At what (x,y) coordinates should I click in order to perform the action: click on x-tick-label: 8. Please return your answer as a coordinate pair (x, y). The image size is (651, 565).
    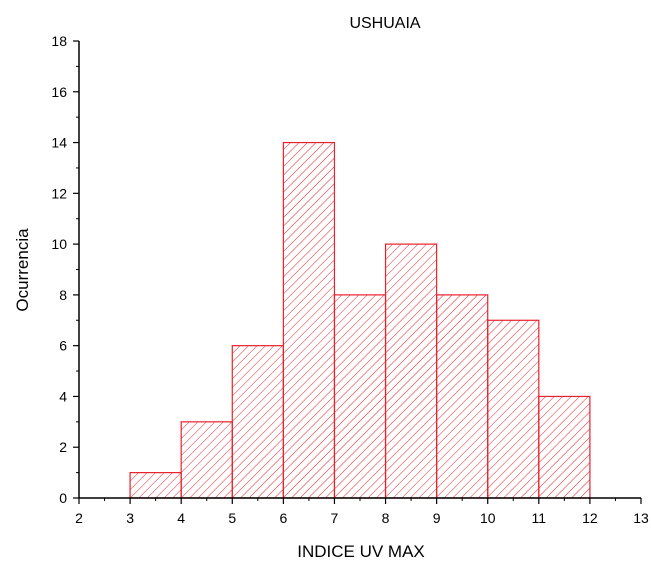
    Looking at the image, I should click on (386, 518).